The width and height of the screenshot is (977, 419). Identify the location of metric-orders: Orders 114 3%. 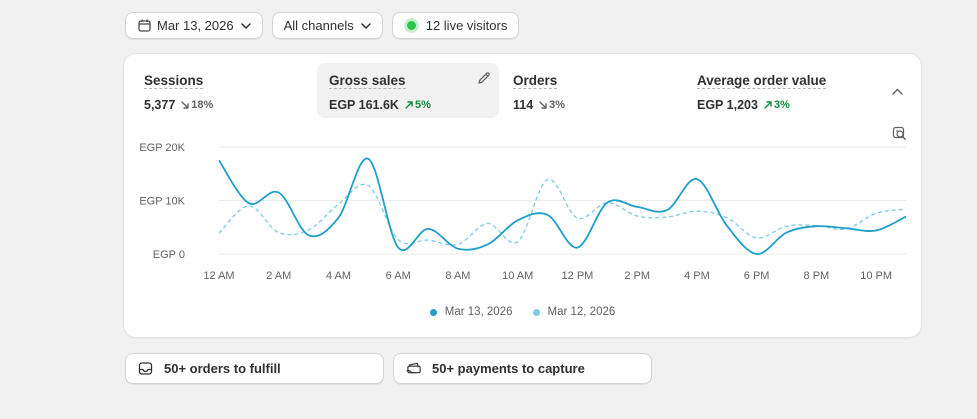
(591, 90).